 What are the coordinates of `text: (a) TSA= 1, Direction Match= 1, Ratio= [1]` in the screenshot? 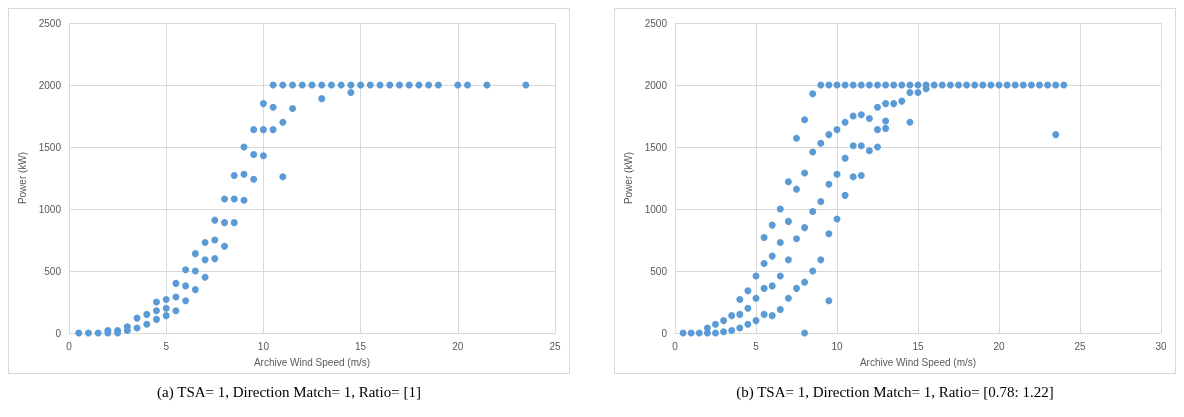 It's located at (289, 392).